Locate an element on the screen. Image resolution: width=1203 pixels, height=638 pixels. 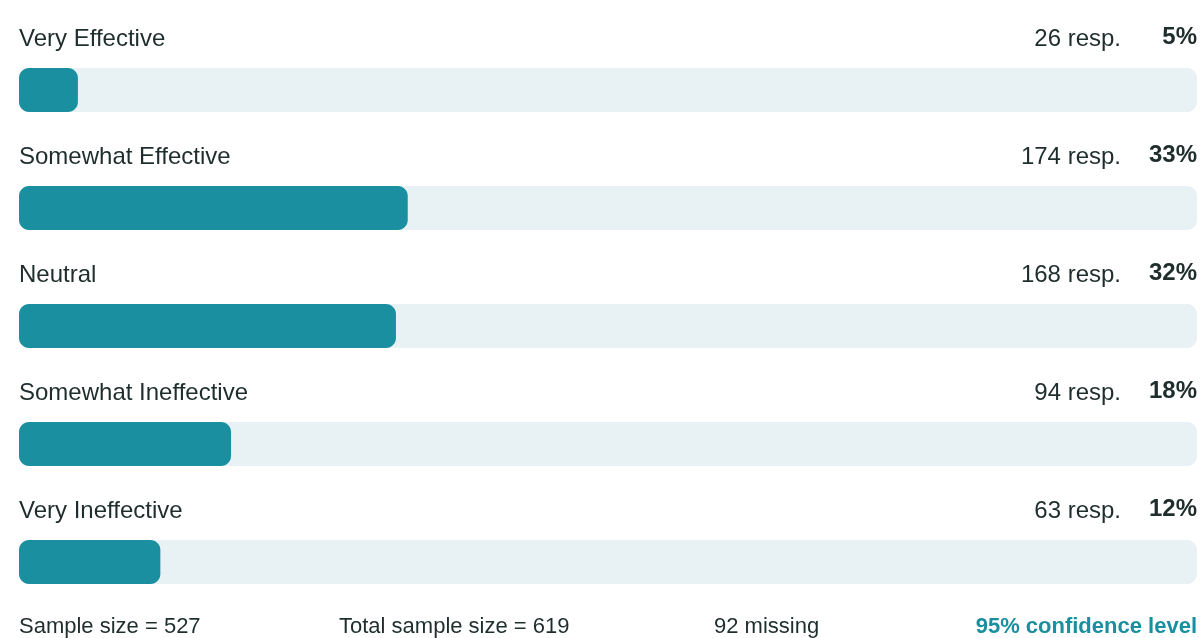
y-tick-label: Very Effective is located at coordinates (92, 37).